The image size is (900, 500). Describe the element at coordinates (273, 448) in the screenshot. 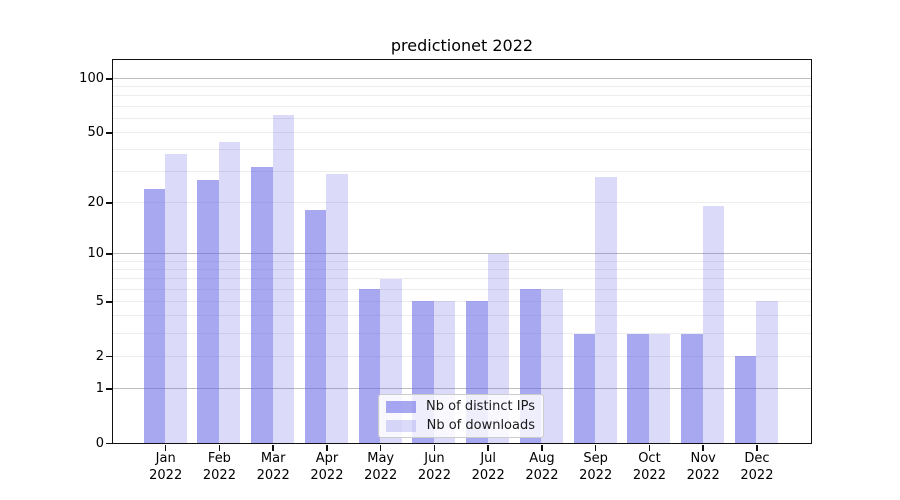

I see `x-tick-mark-mar` at that location.